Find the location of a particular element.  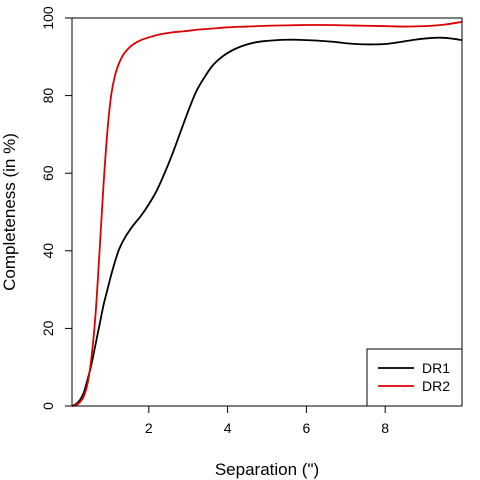

legend-box is located at coordinates (414, 377).